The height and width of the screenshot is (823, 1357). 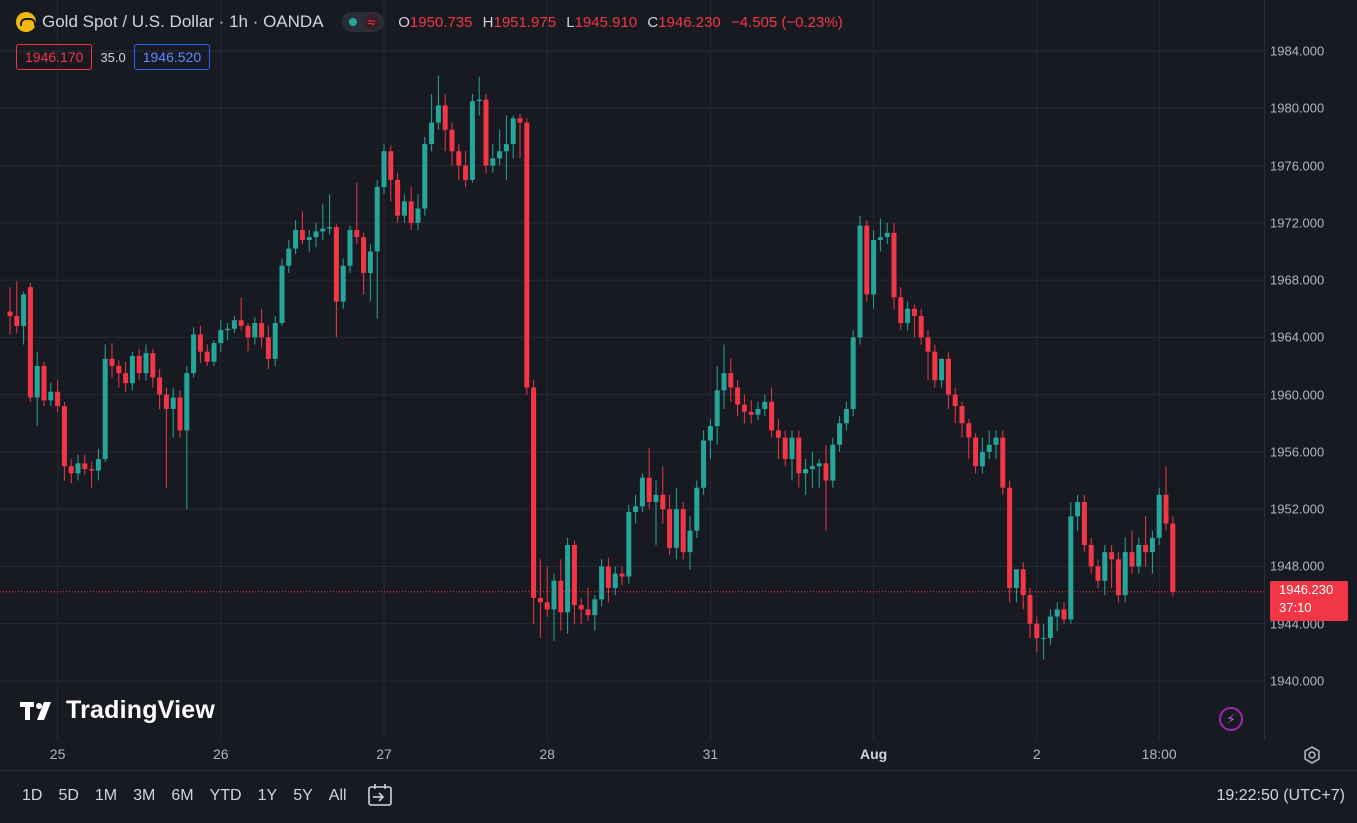 What do you see at coordinates (1297, 337) in the screenshot?
I see `price-tick-label: 1964.000` at bounding box center [1297, 337].